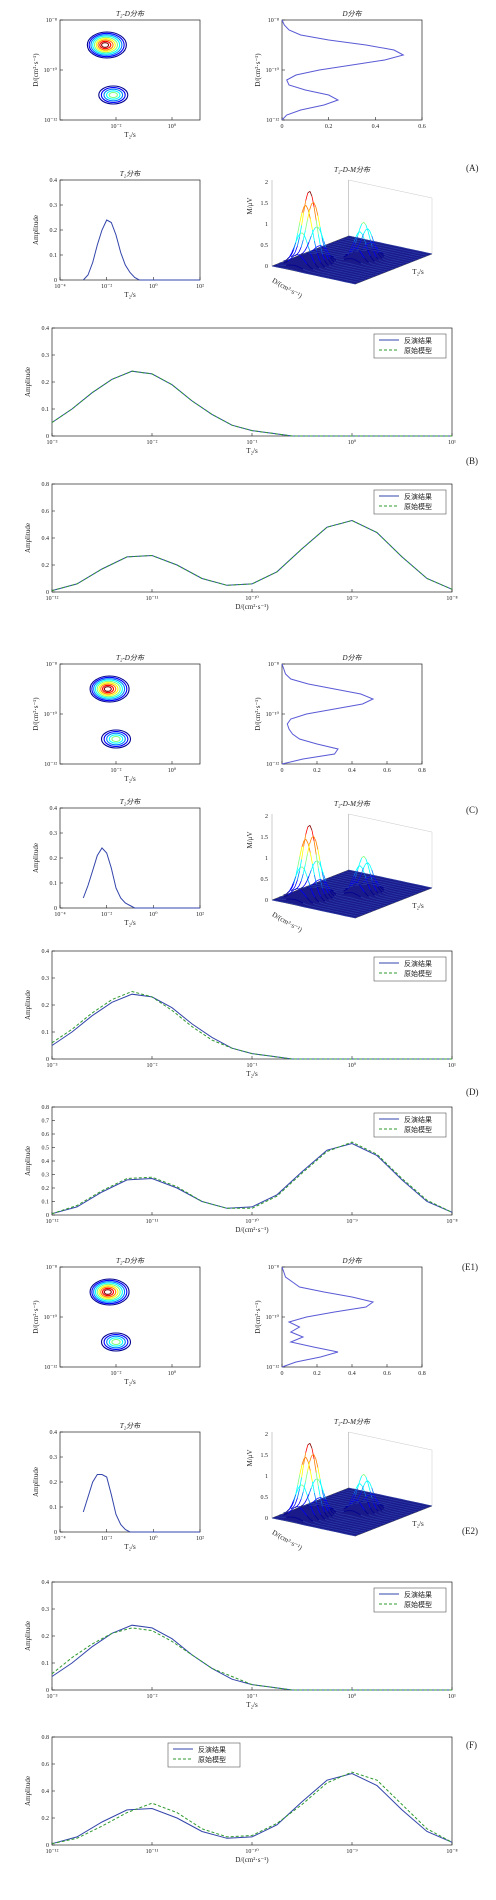 The width and height of the screenshot is (496, 1900). What do you see at coordinates (418, 350) in the screenshot?
I see `chart-5-legend-label: 原始模型` at bounding box center [418, 350].